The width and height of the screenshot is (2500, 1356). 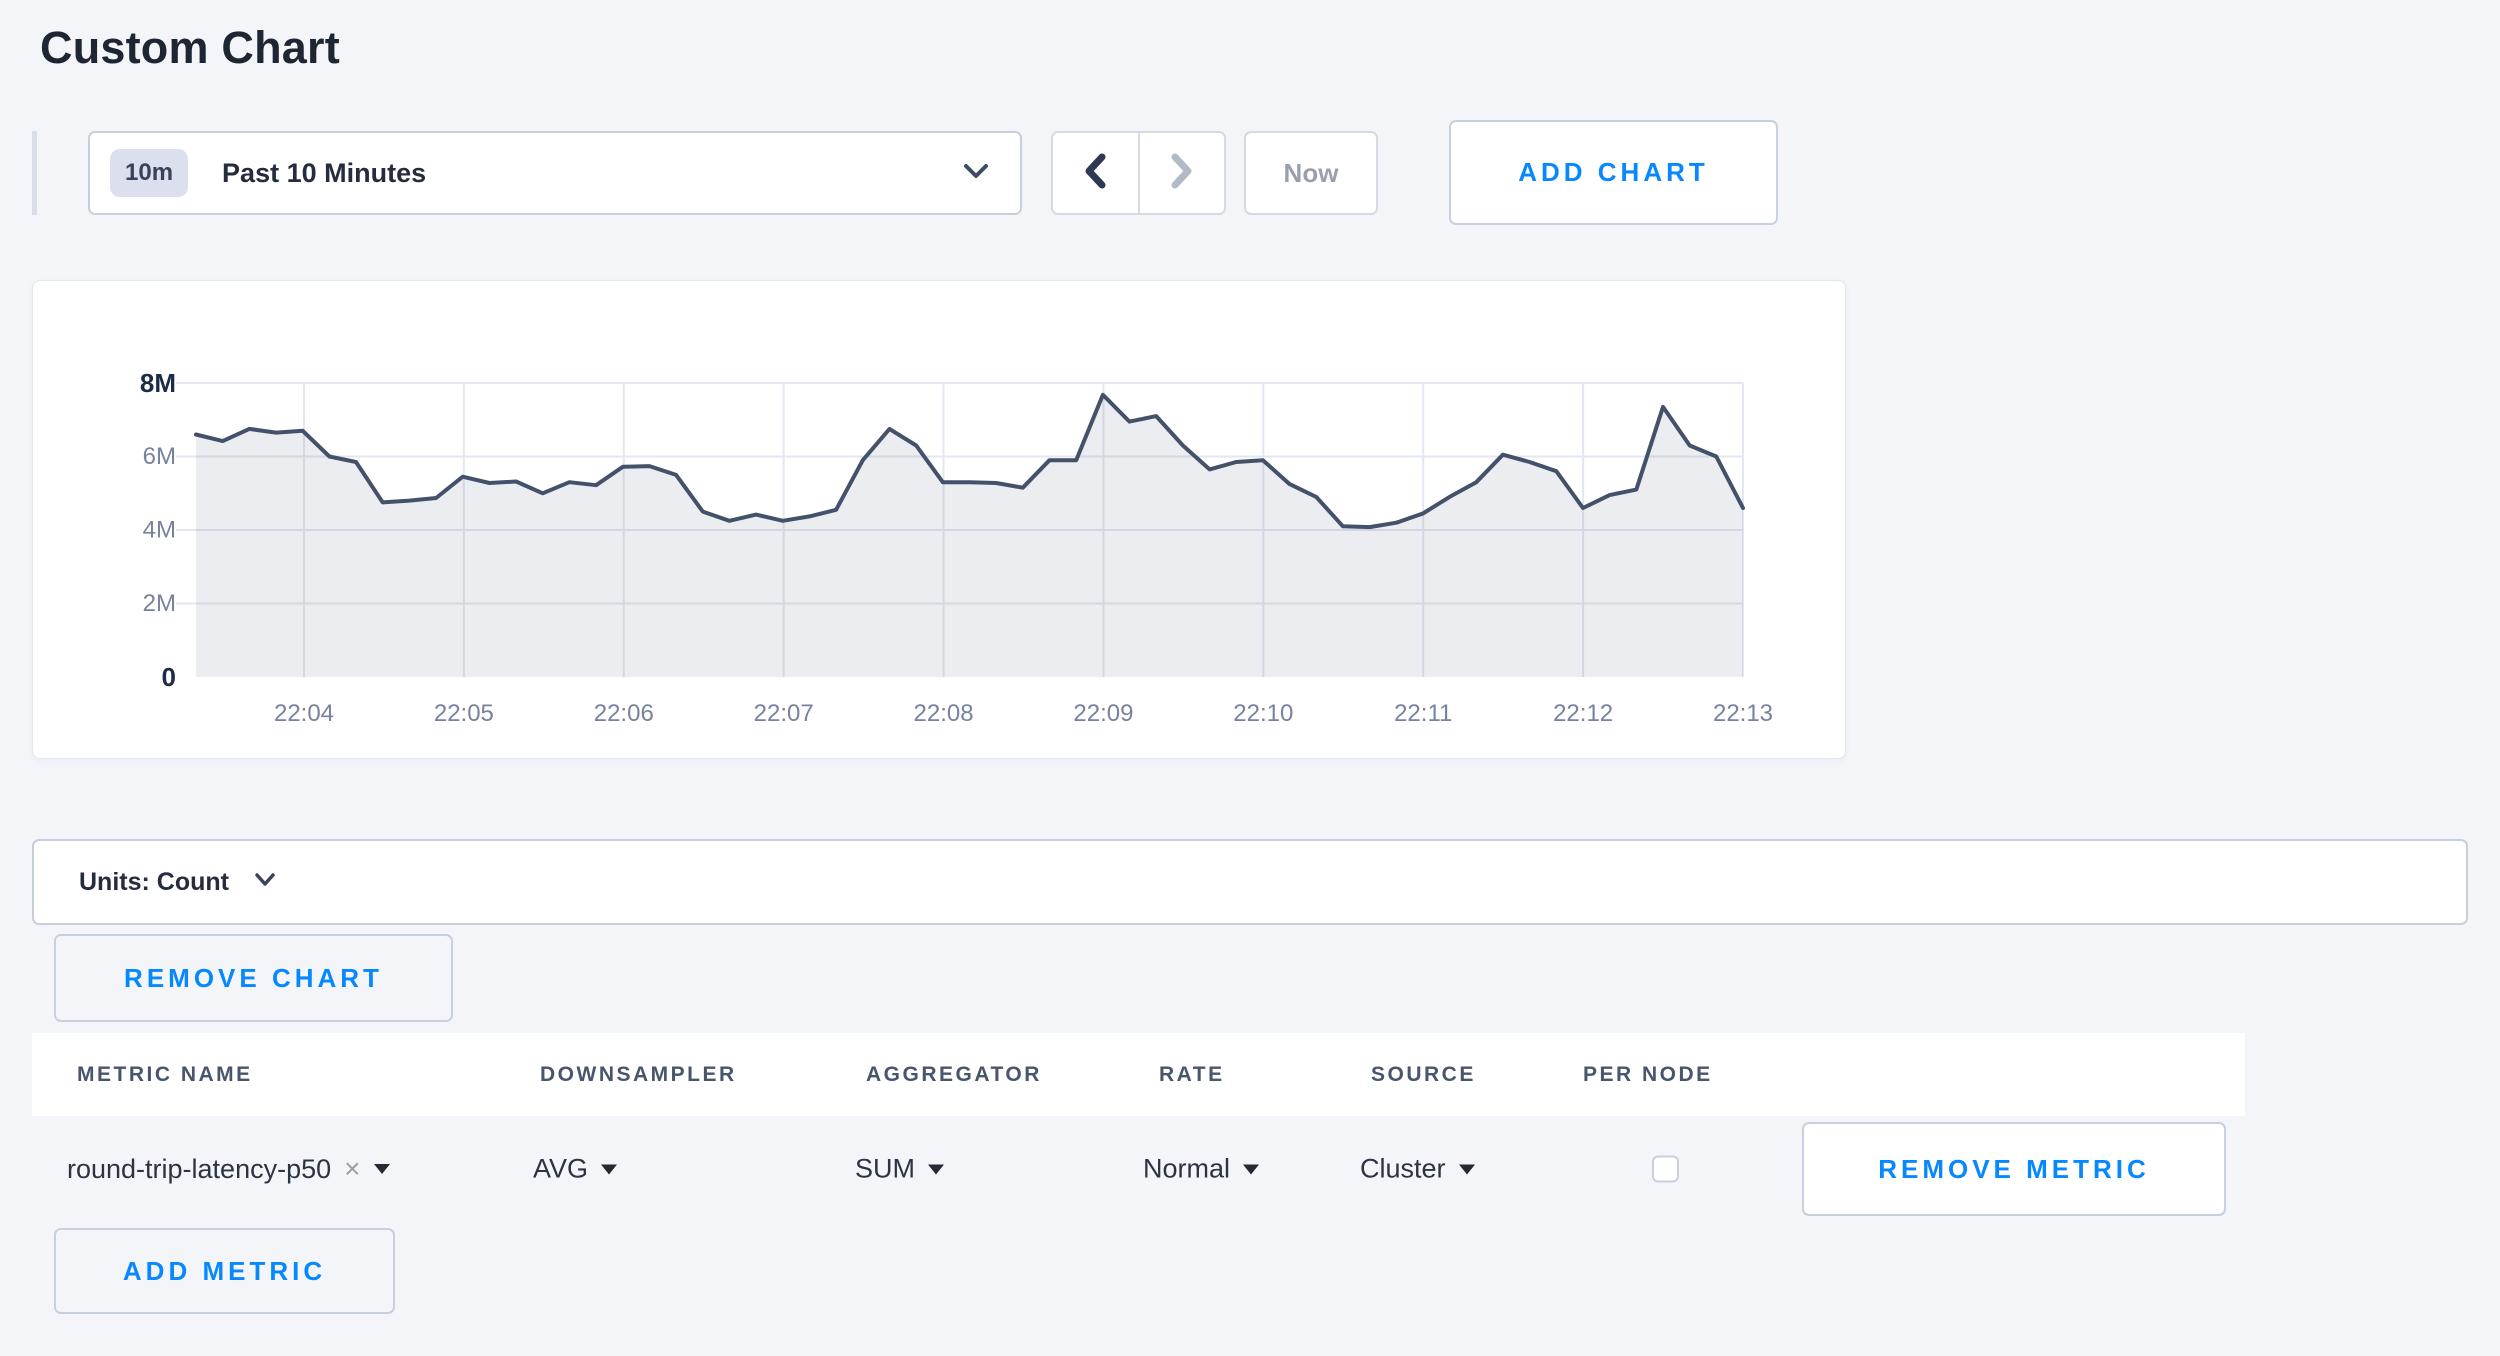 What do you see at coordinates (159, 530) in the screenshot?
I see `y-axis-tick-label: 4M` at bounding box center [159, 530].